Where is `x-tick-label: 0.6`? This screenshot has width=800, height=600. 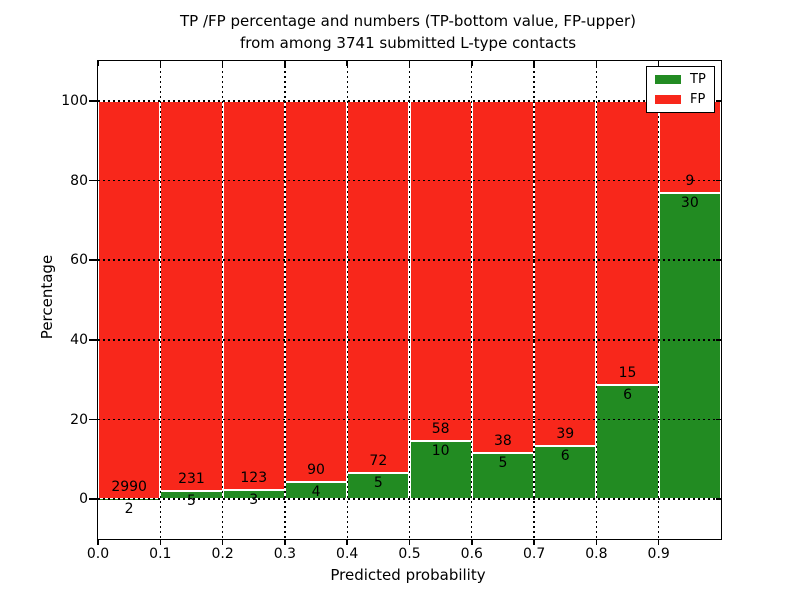
x-tick-label: 0.6 is located at coordinates (471, 554).